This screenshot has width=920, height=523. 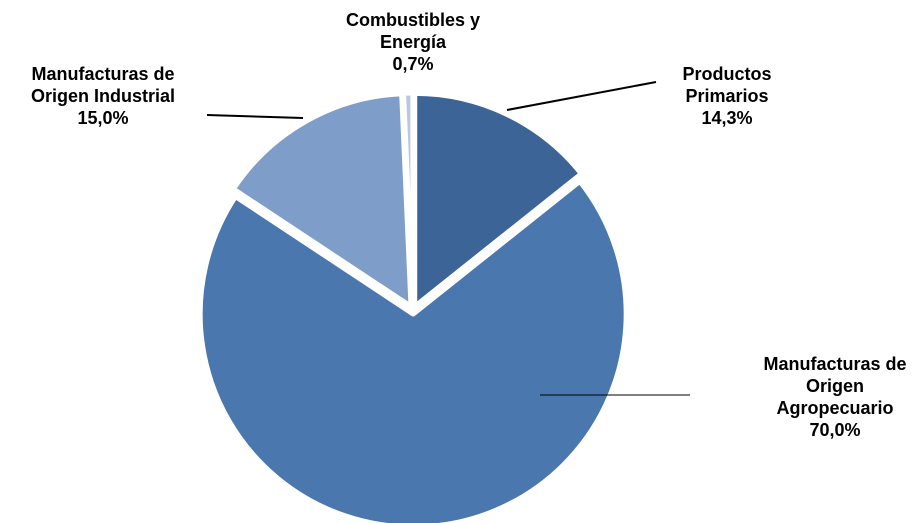 What do you see at coordinates (498, 199) in the screenshot?
I see `slice-productos-primarios` at bounding box center [498, 199].